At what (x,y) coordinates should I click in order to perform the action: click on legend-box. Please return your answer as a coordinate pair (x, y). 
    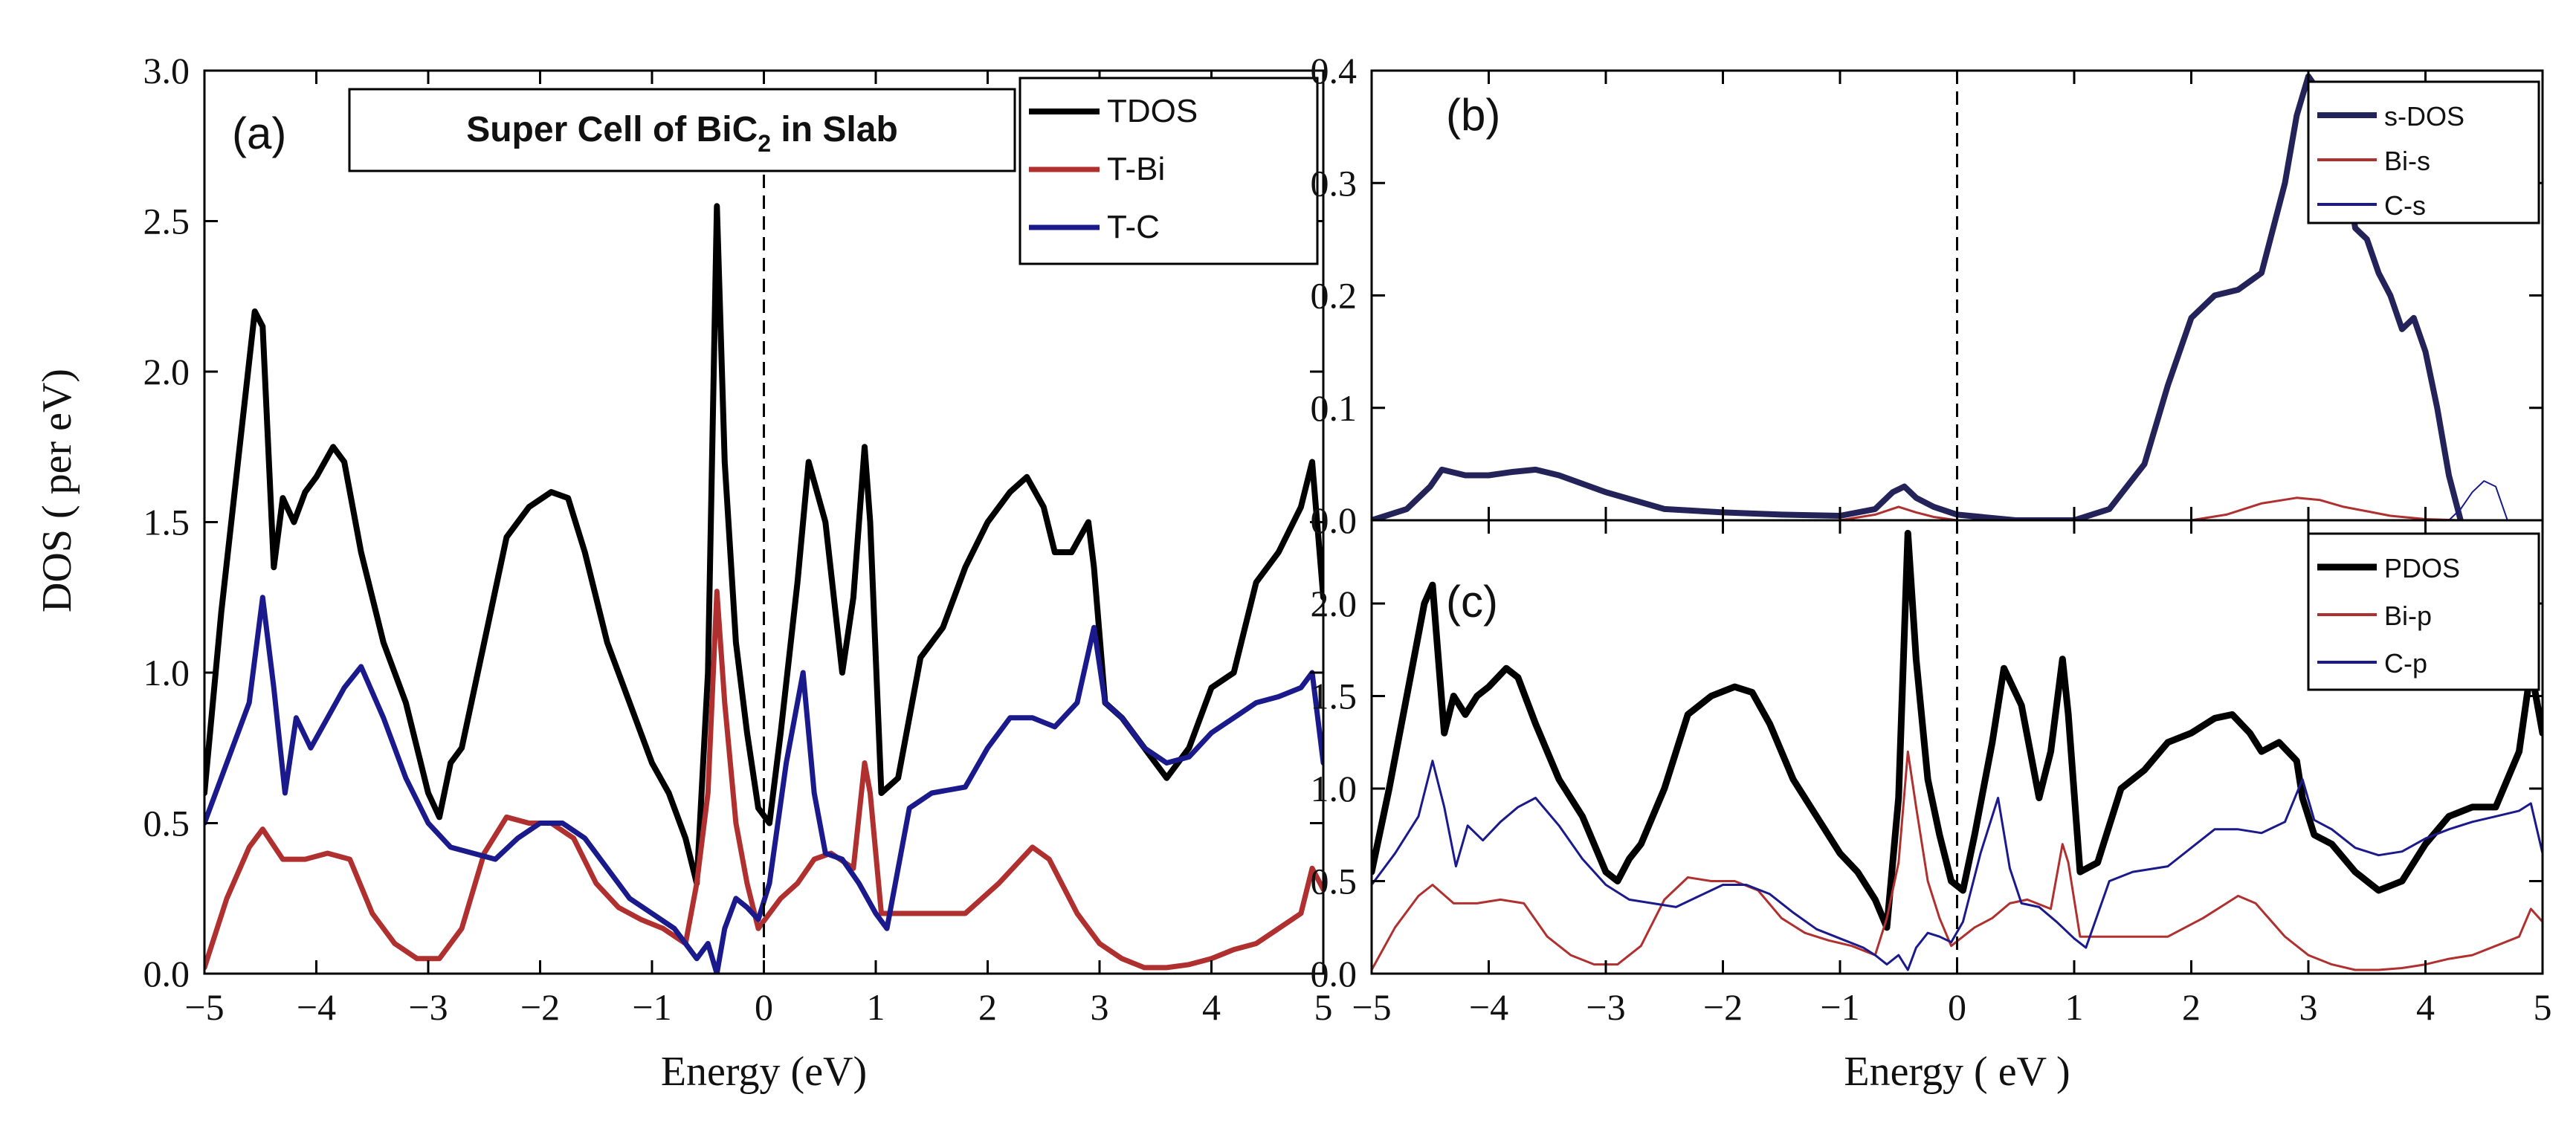
    Looking at the image, I should click on (2423, 152).